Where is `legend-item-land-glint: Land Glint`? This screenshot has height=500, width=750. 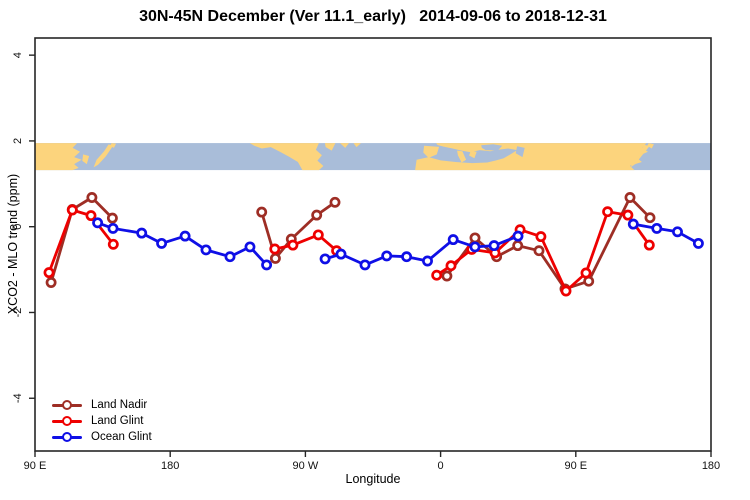 legend-item-land-glint: Land Glint is located at coordinates (102, 421).